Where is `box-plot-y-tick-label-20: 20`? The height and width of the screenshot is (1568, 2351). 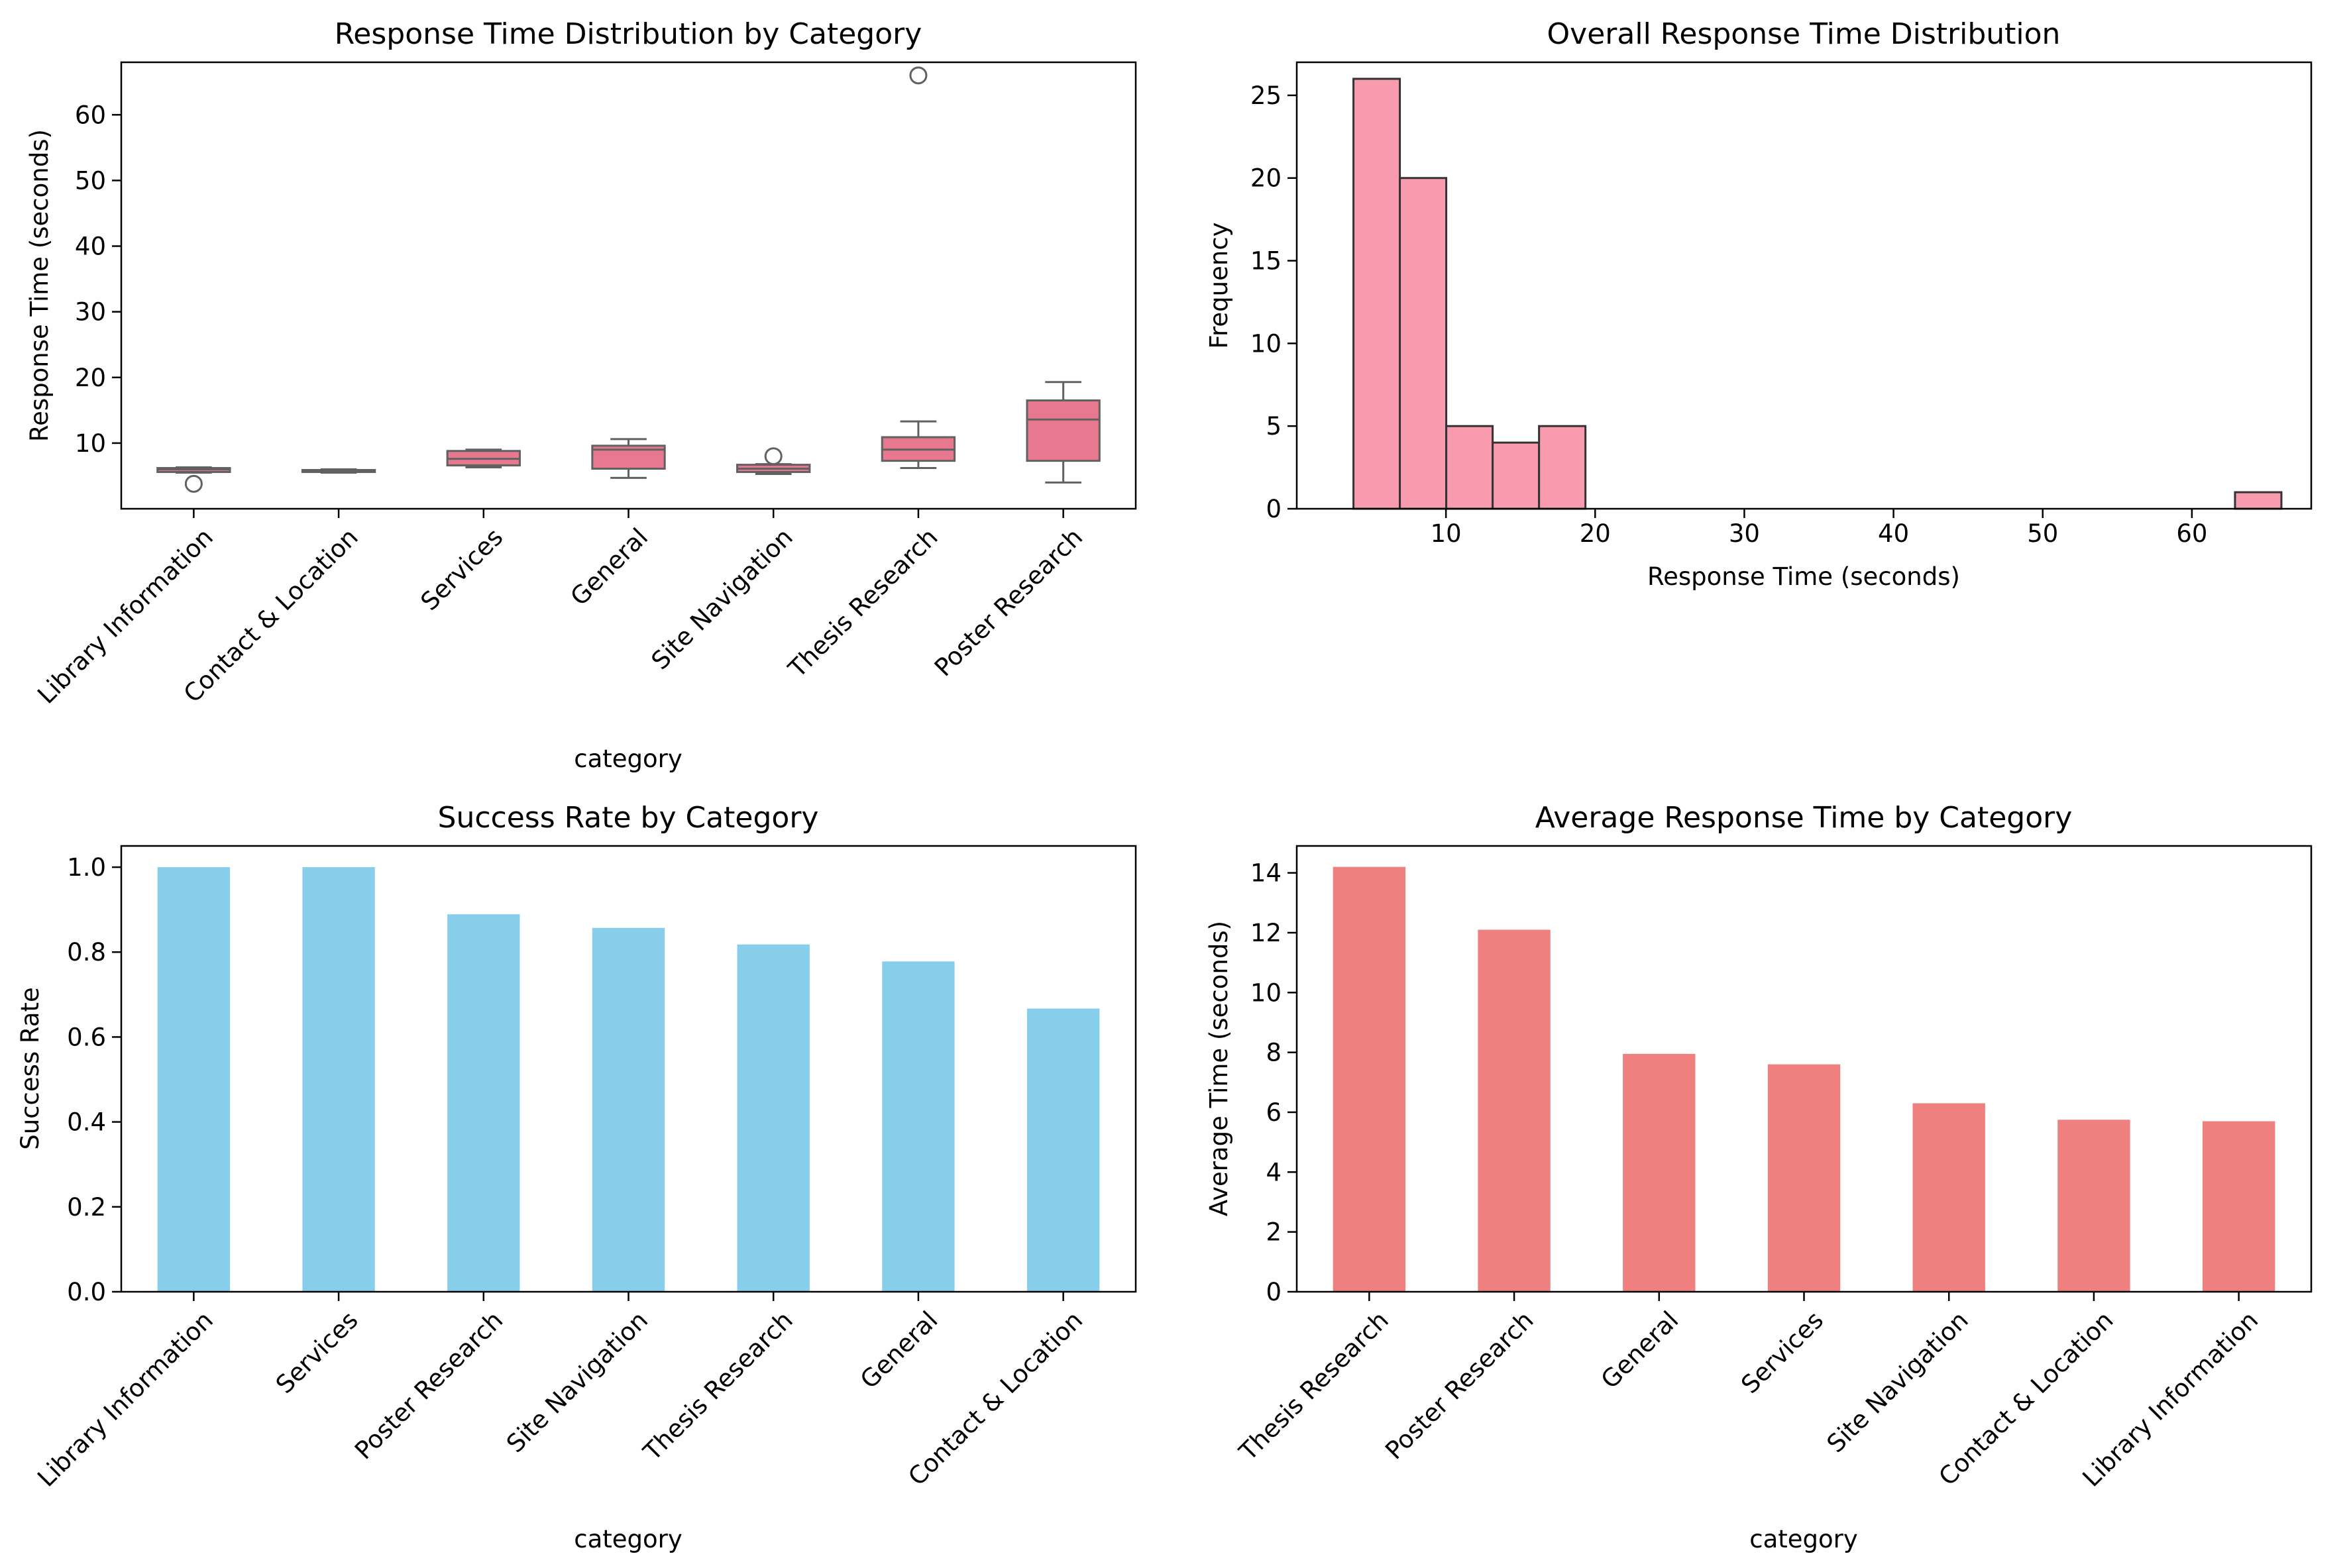
box-plot-y-tick-label-20: 20 is located at coordinates (90, 378).